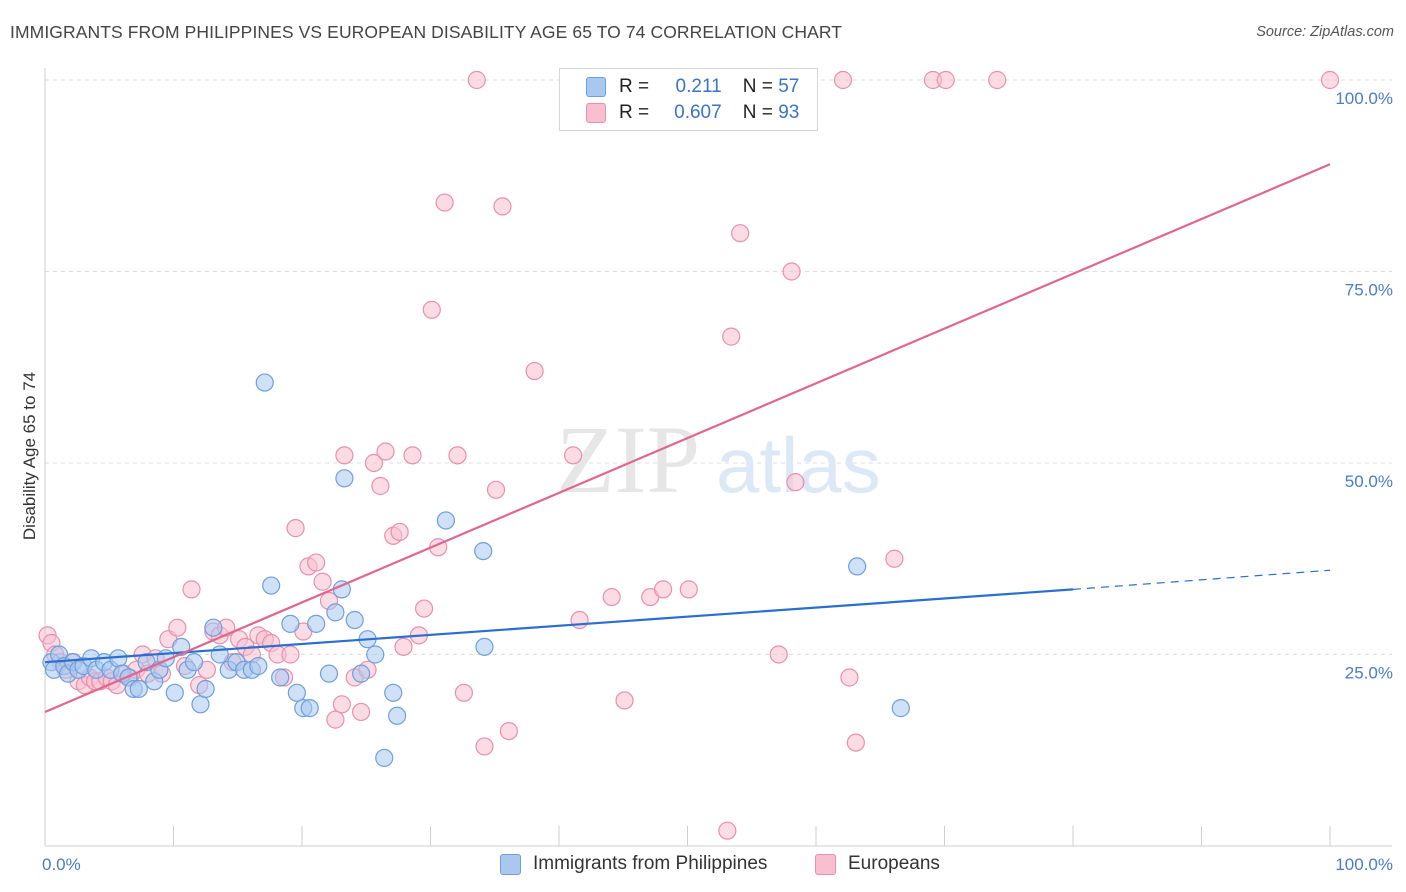 This screenshot has width=1406, height=892. I want to click on bottom-legend-label-philippines: Immigrants from Philippines, so click(650, 863).